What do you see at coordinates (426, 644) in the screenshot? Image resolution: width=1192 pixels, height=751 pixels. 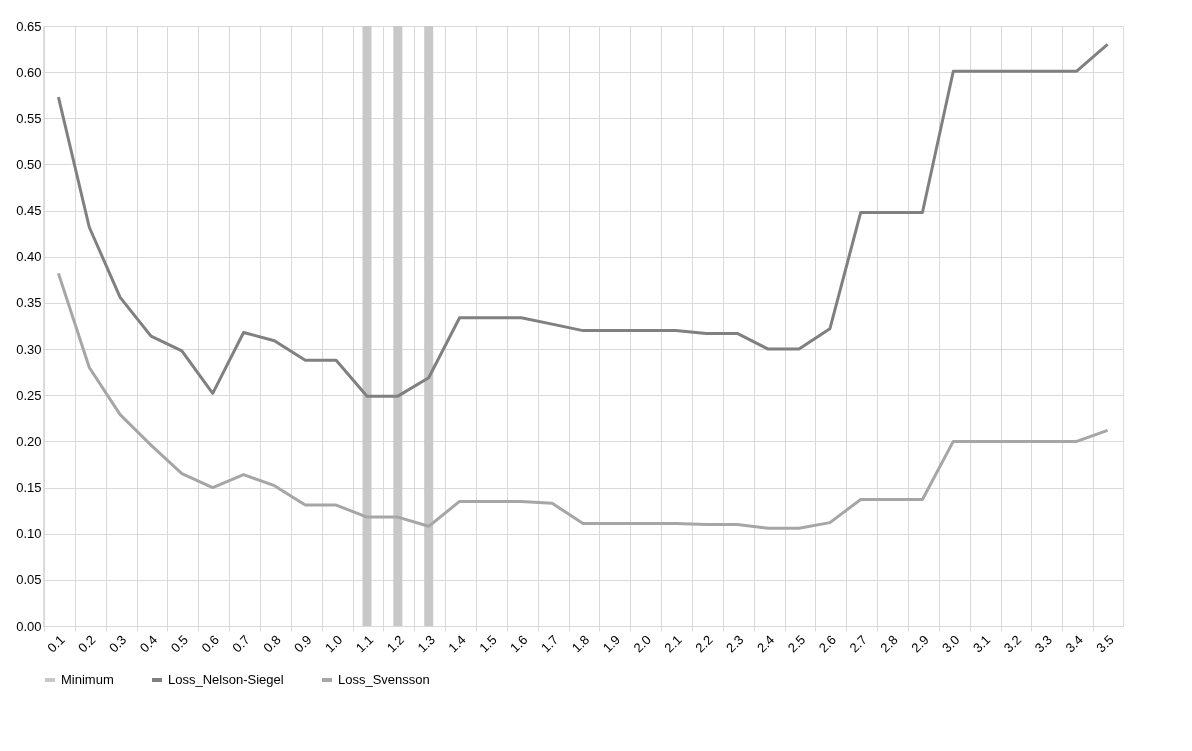 I see `x-tick-label: 1.3` at bounding box center [426, 644].